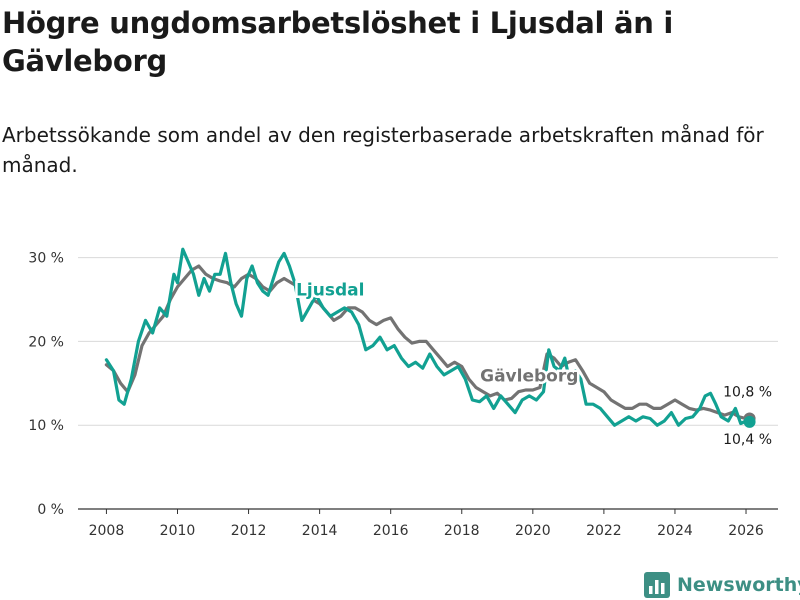 The image size is (800, 600). I want to click on end-label-ljusdal: 10,4 %, so click(747, 440).